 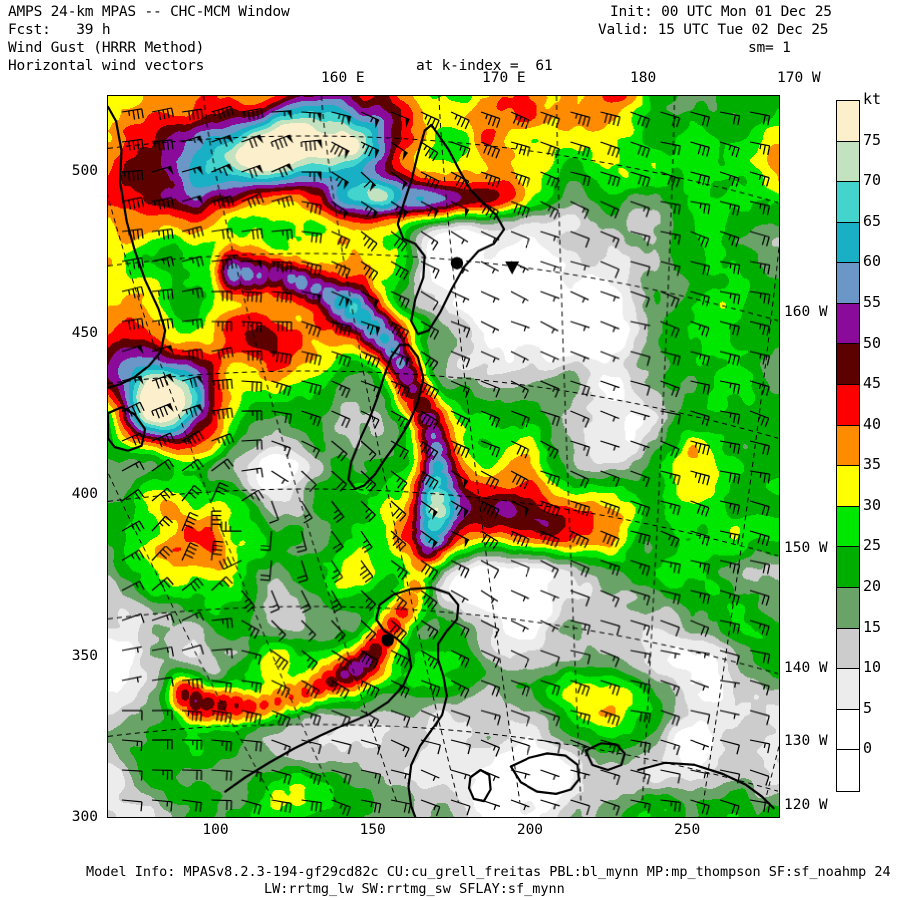 What do you see at coordinates (872, 99) in the screenshot?
I see `colorbar-unit-label: kt` at bounding box center [872, 99].